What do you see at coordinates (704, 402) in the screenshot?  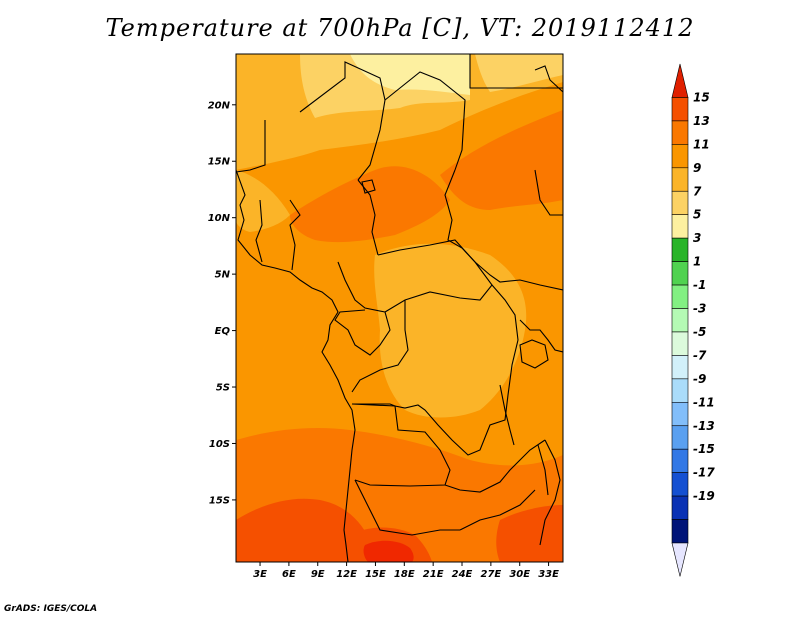 I see `colorbar-label: -11` at bounding box center [704, 402].